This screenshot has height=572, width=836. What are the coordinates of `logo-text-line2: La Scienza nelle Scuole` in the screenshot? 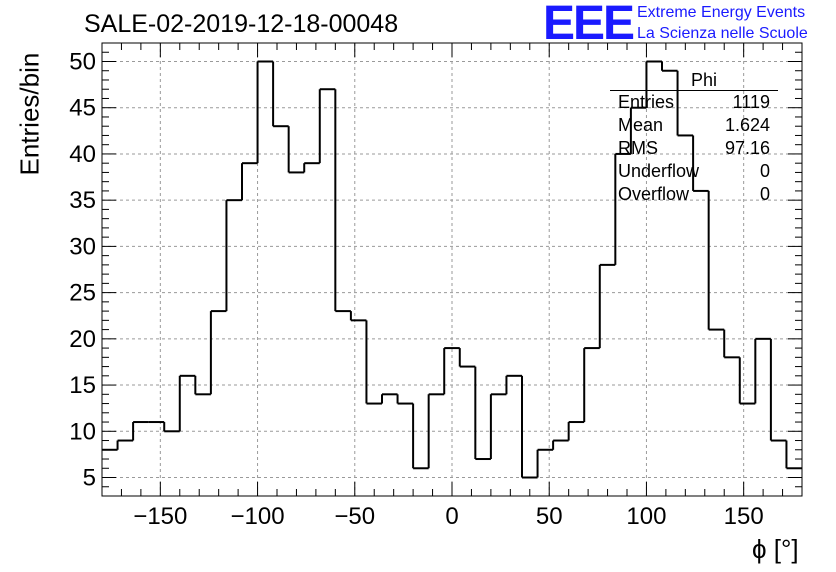 It's located at (722, 33).